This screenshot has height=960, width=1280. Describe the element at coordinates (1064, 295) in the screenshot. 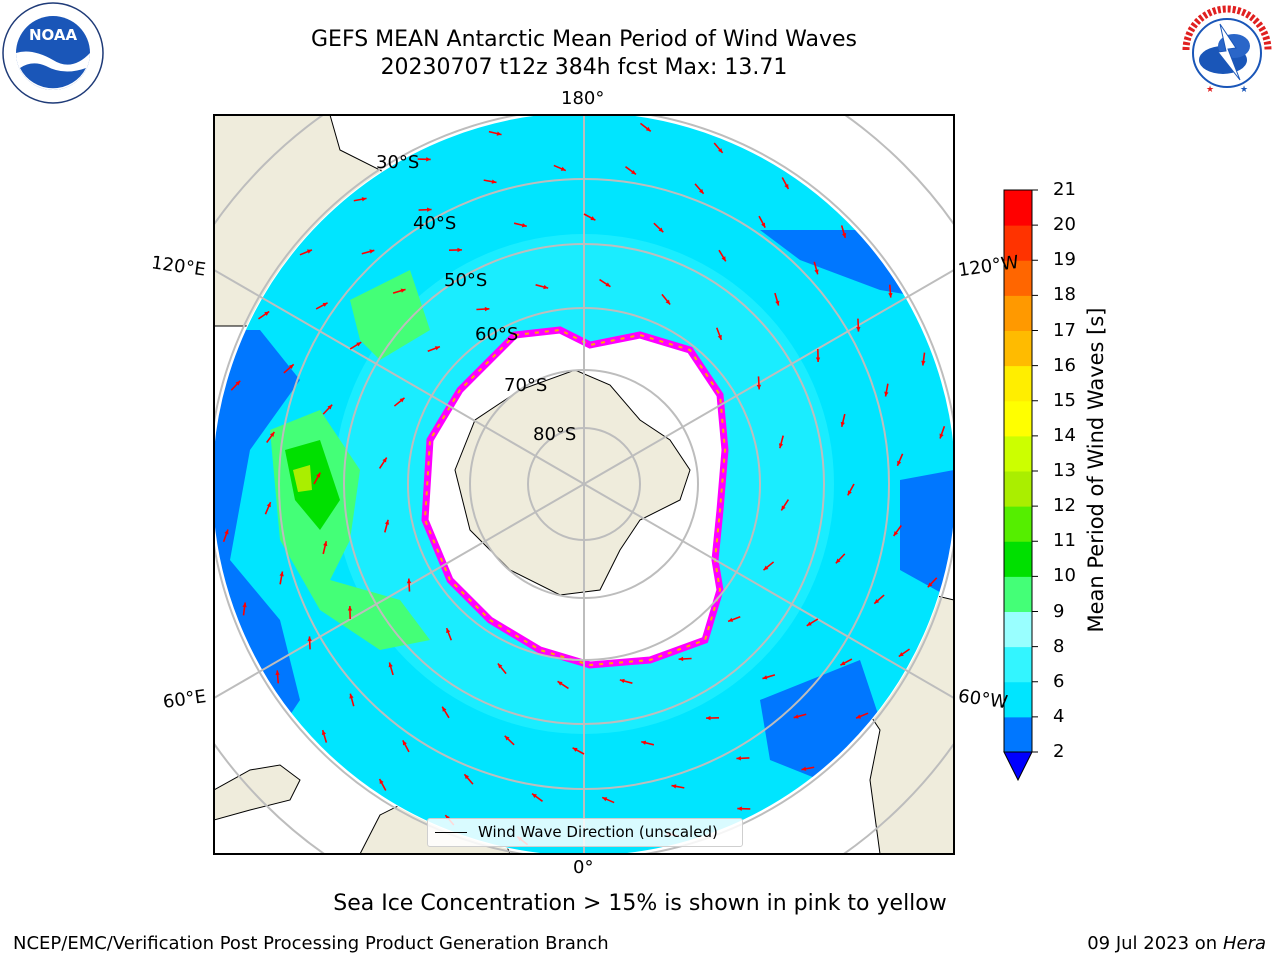

I see `colorbar-tick-label: 18` at that location.